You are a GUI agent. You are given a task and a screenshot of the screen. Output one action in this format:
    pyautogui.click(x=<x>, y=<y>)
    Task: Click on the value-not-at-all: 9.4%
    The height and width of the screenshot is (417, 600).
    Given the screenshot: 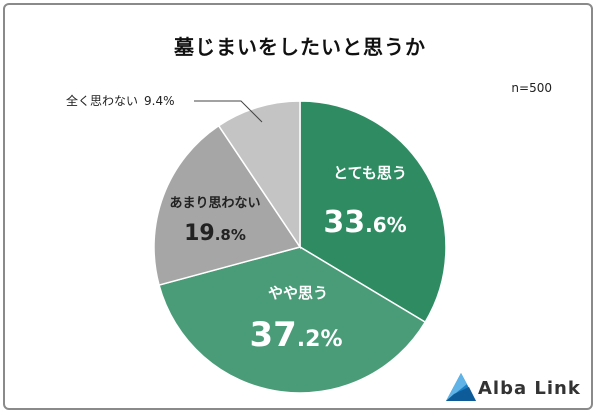 What is the action you would take?
    pyautogui.click(x=159, y=101)
    